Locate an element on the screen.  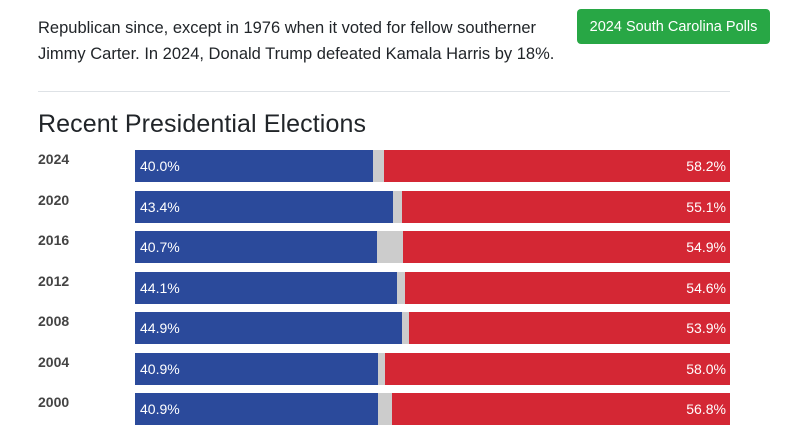
election-row-2020: 2020 43.4% 55.1% is located at coordinates (400, 206).